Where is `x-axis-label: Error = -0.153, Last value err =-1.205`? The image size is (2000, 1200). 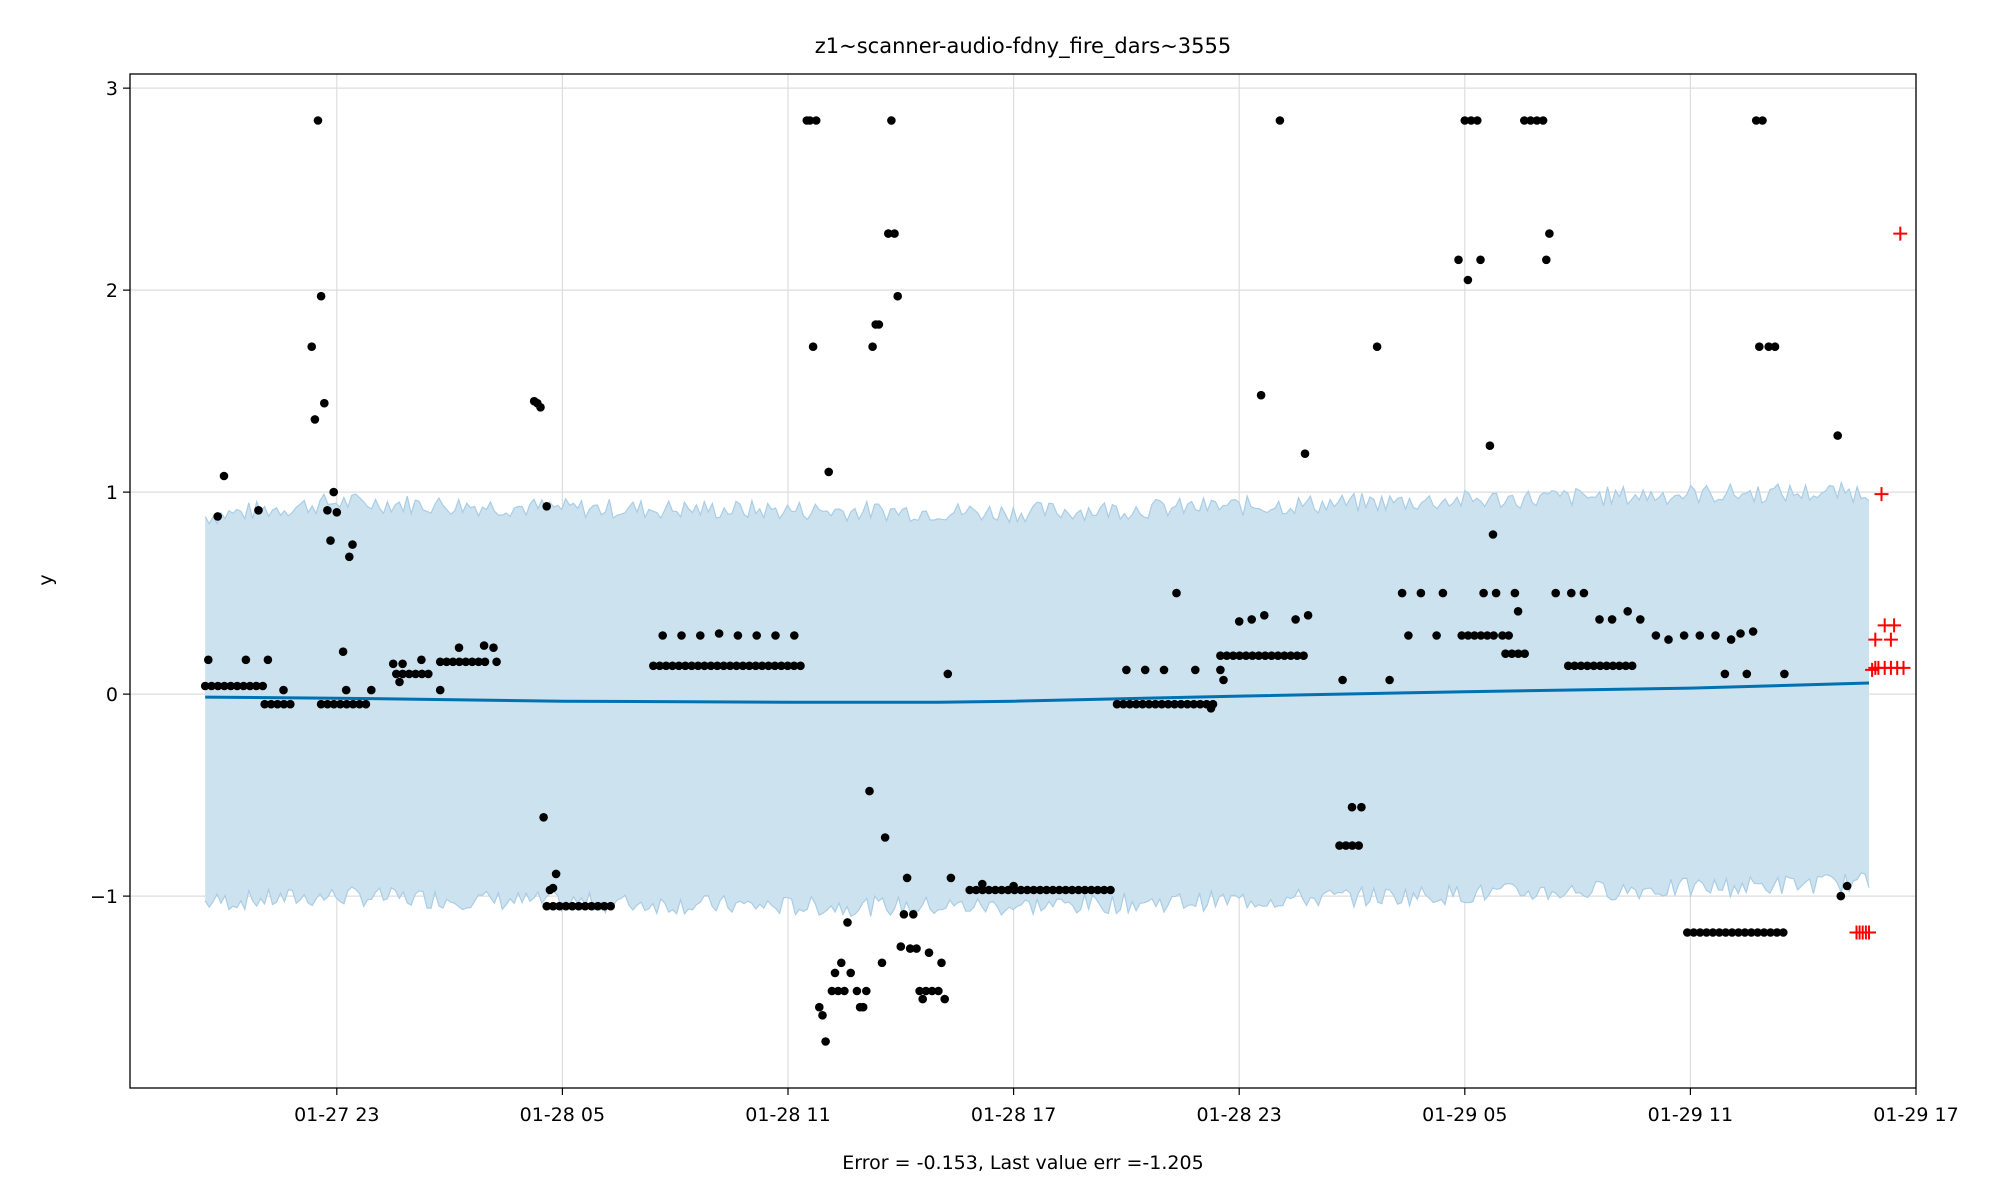 x-axis-label: Error = -0.153, Last value err =-1.205 is located at coordinates (1022, 1163).